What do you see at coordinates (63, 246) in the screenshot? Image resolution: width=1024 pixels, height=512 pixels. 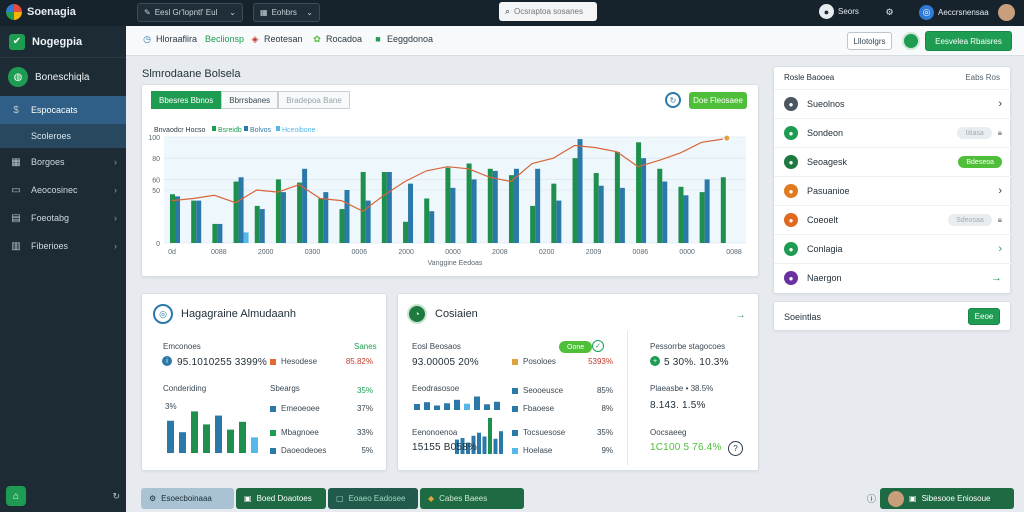 I see `sidebar-item-6: ▥ Fiberioes ›` at bounding box center [63, 246].